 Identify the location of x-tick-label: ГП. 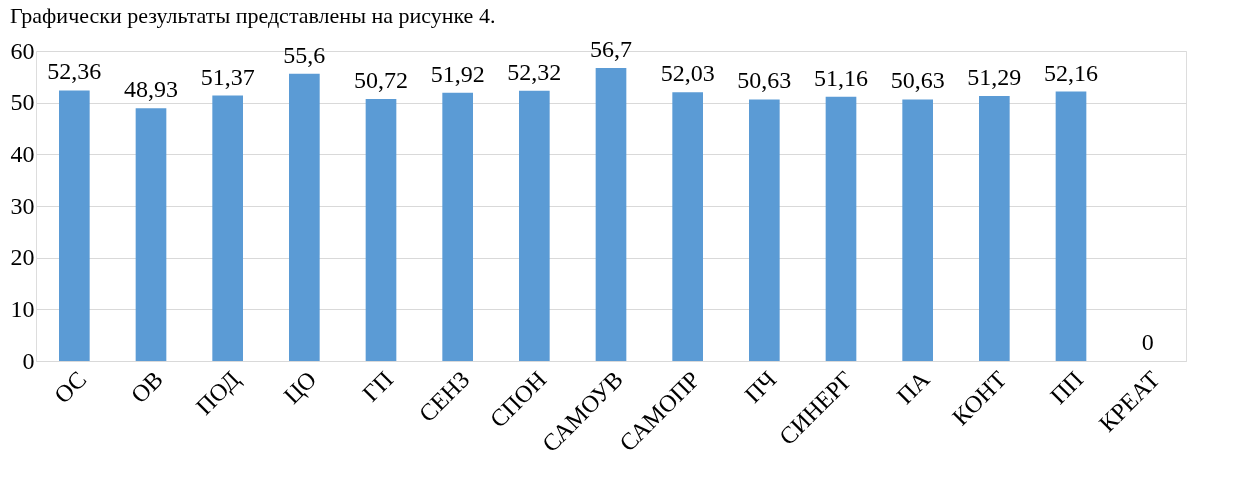
(377, 386).